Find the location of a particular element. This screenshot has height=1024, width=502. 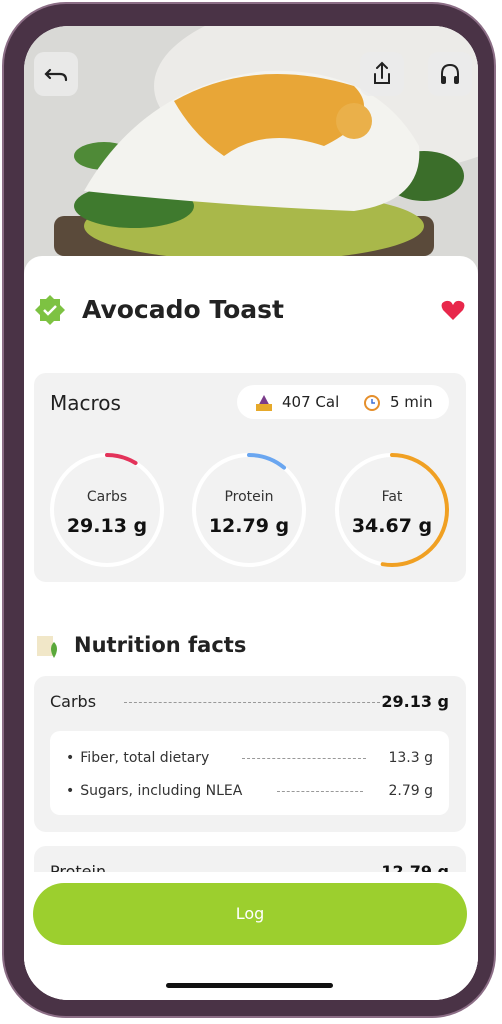

share-icon is located at coordinates (382, 72).